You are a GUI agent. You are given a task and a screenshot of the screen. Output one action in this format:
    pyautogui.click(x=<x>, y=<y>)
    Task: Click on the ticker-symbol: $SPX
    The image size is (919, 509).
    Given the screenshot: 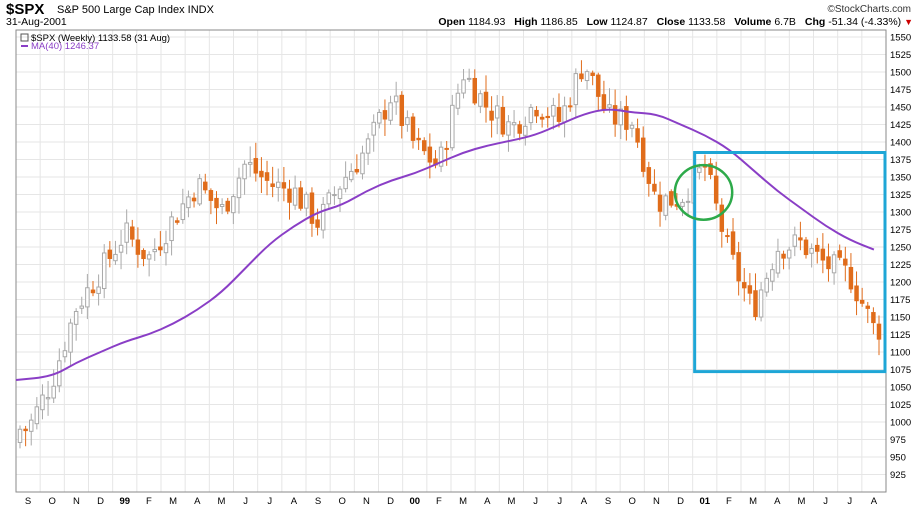 What is the action you would take?
    pyautogui.click(x=25, y=9)
    